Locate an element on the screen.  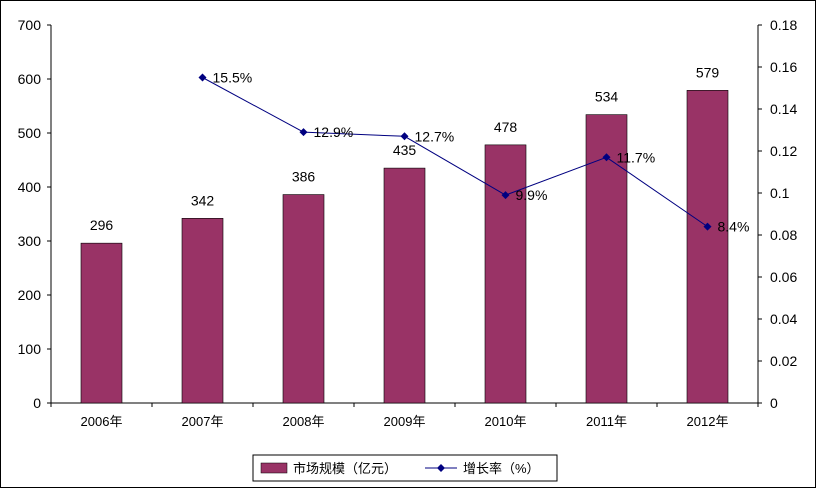
bar-value-label: 435 is located at coordinates (405, 150).